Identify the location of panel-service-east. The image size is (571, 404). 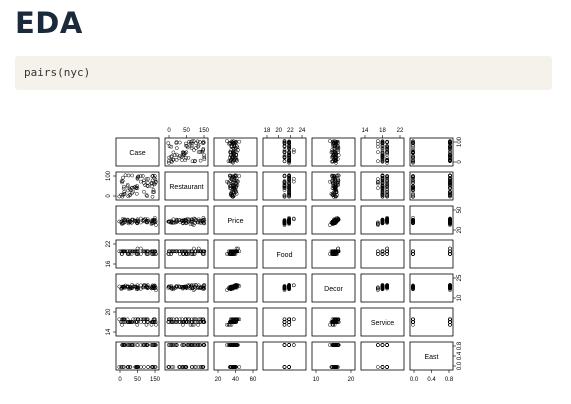
(431, 322).